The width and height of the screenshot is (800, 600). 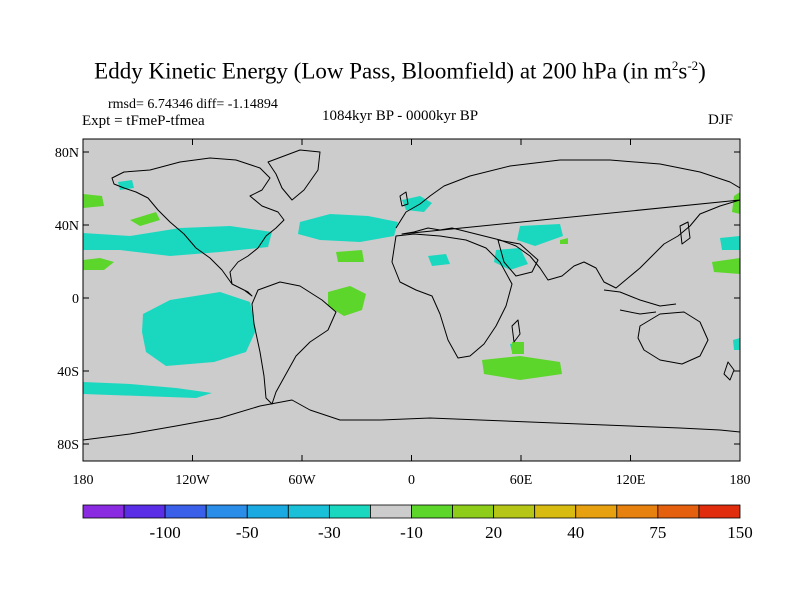 What do you see at coordinates (400, 116) in the screenshot?
I see `period-label: 1084kyr BP - 0000kyr BP` at bounding box center [400, 116].